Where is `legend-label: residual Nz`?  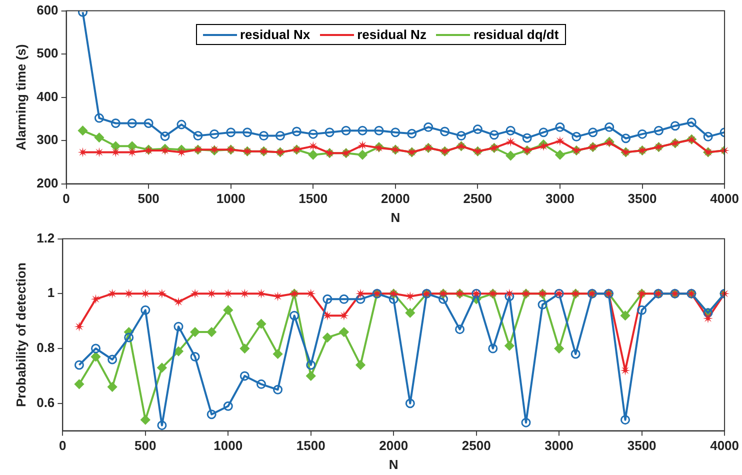 legend-label: residual Nz is located at coordinates (391, 34).